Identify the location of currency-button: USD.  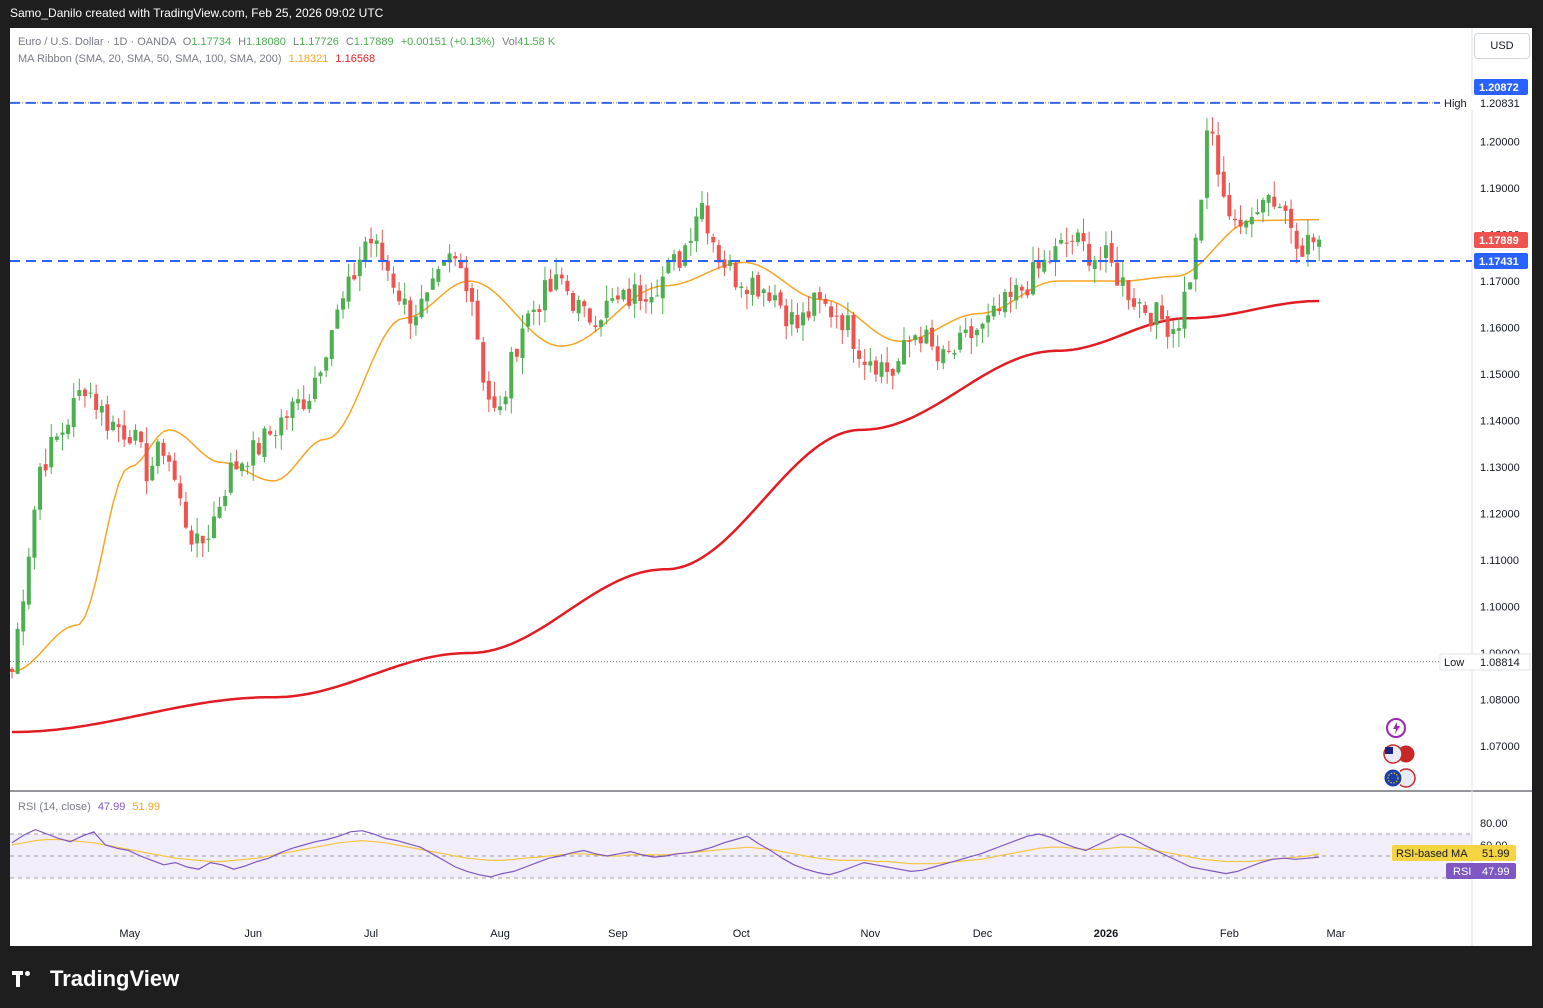
(1502, 46).